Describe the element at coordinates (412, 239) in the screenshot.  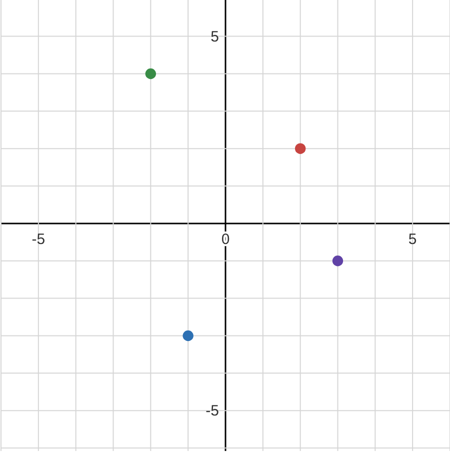
I see `x-tick-label: 5` at that location.